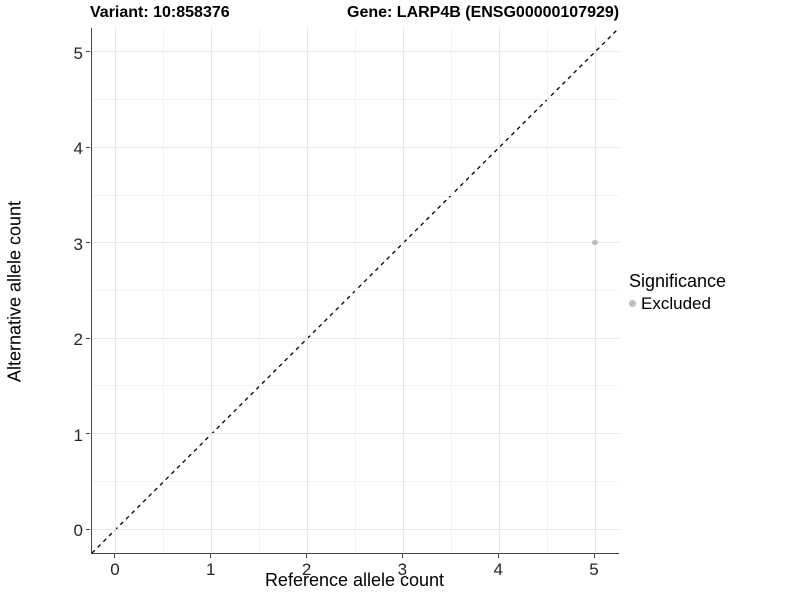 The height and width of the screenshot is (600, 800). I want to click on x-axis-label: Reference allele count, so click(354, 580).